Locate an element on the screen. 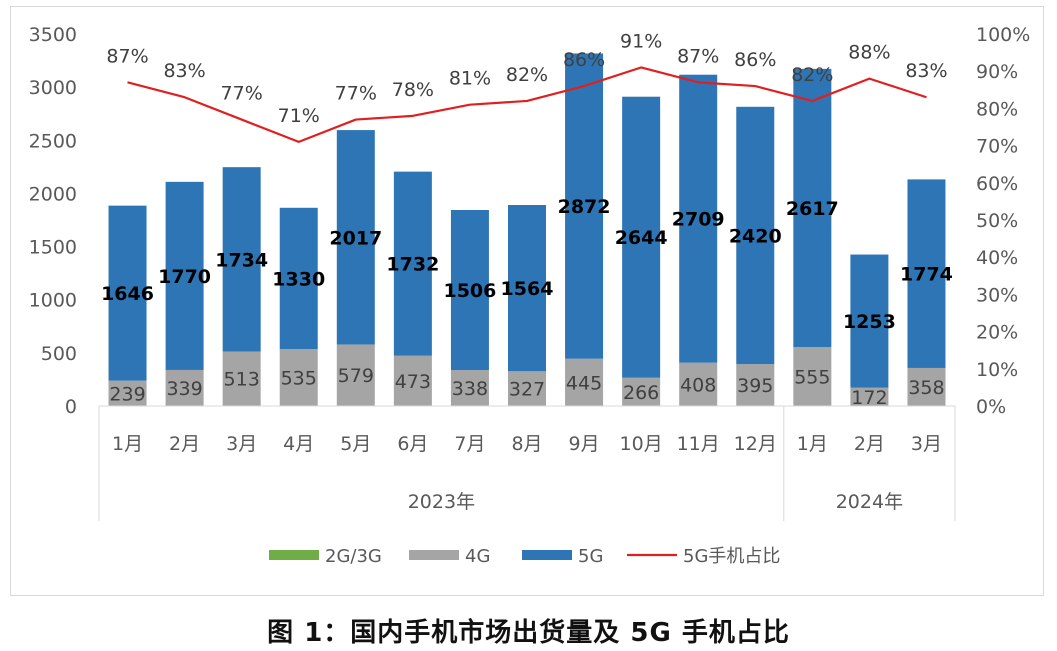  data-label-4g: 358 is located at coordinates (926, 388).